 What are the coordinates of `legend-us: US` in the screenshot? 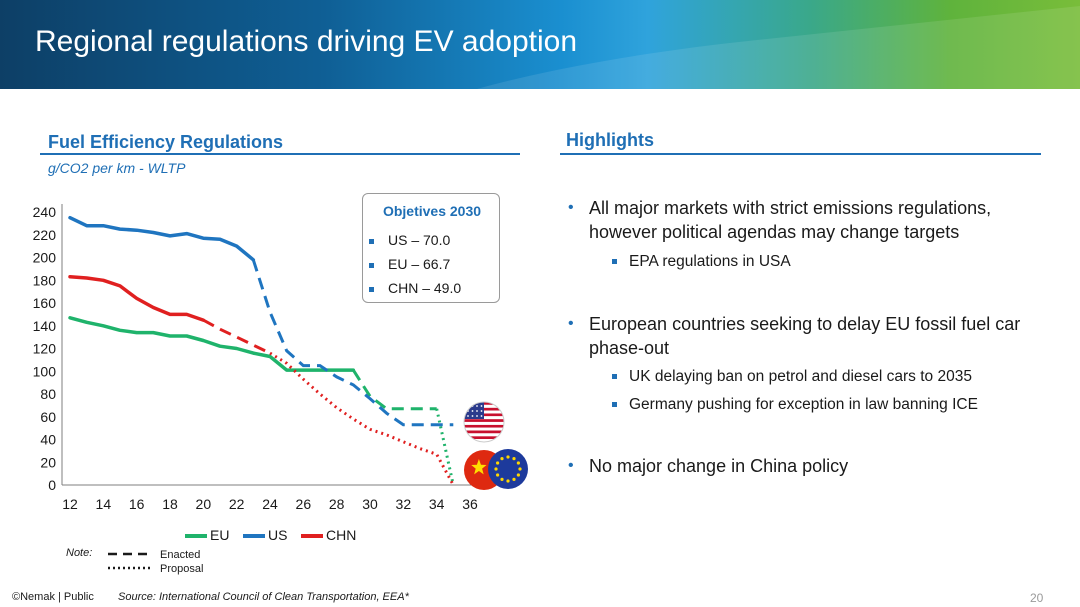 It's located at (265, 535).